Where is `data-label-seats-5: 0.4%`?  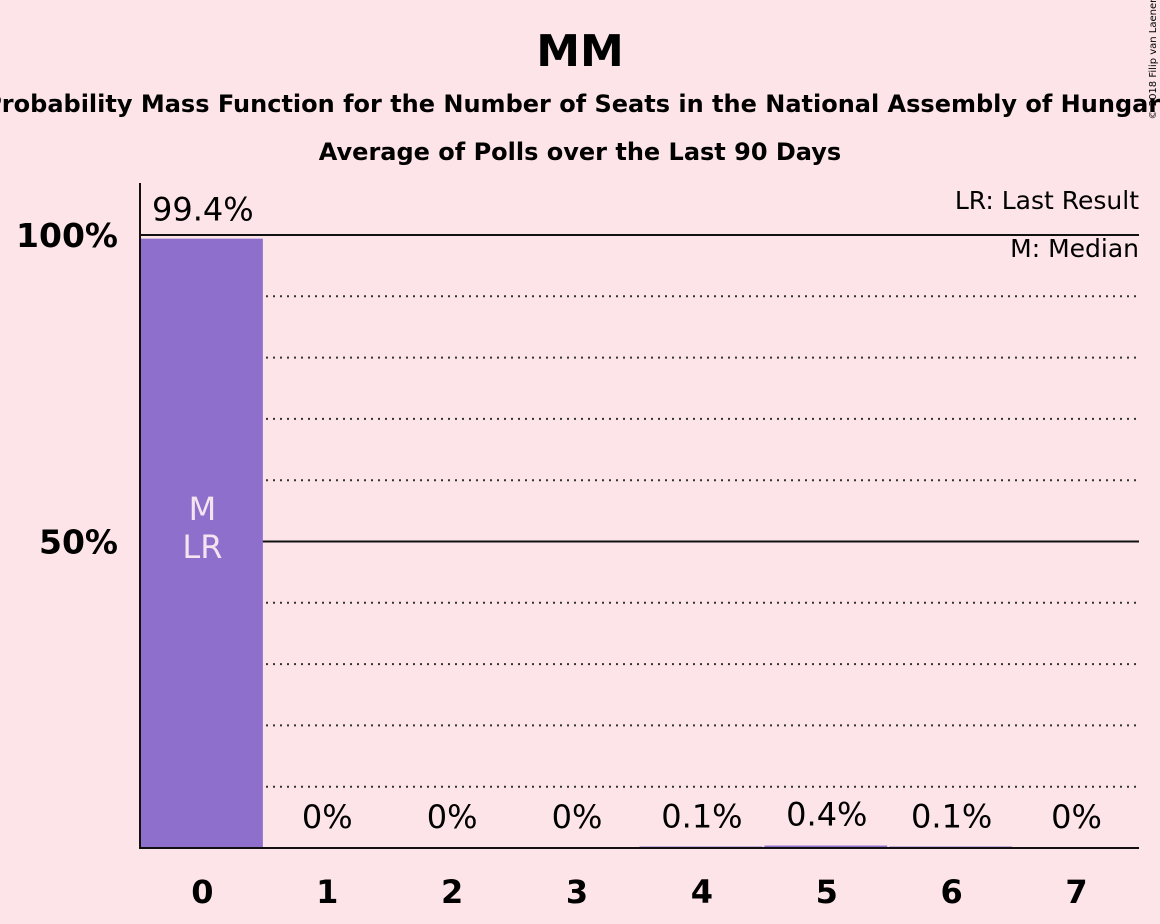 data-label-seats-5: 0.4% is located at coordinates (826, 815).